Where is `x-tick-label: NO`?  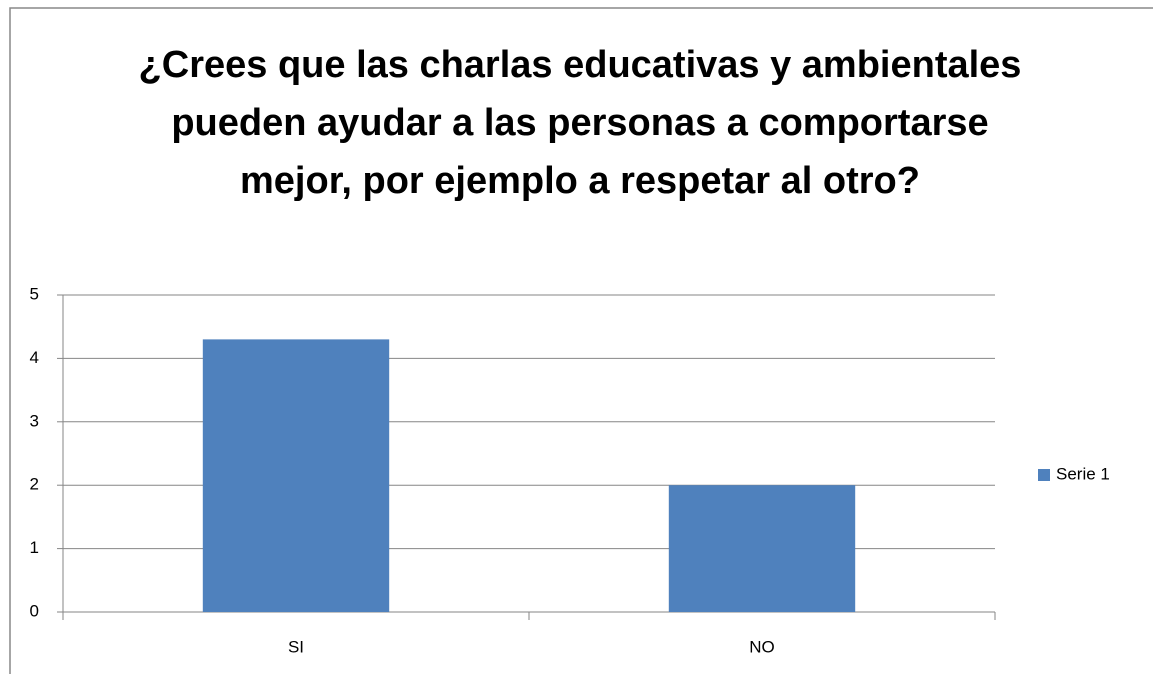 x-tick-label: NO is located at coordinates (762, 646).